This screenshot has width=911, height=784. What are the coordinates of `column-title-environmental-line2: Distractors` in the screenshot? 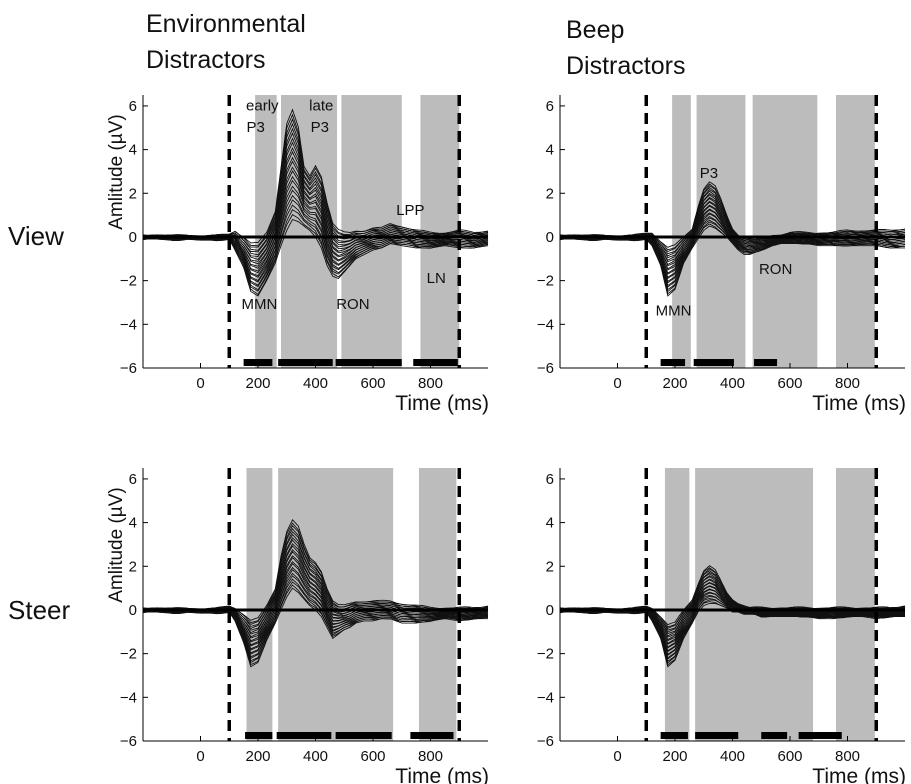 It's located at (205, 60).